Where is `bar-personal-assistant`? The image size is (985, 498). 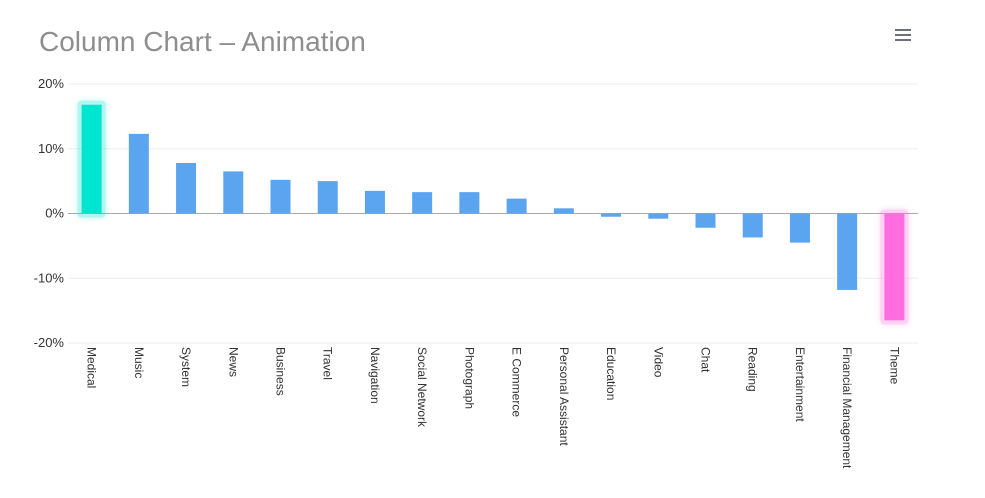
bar-personal-assistant is located at coordinates (563, 211).